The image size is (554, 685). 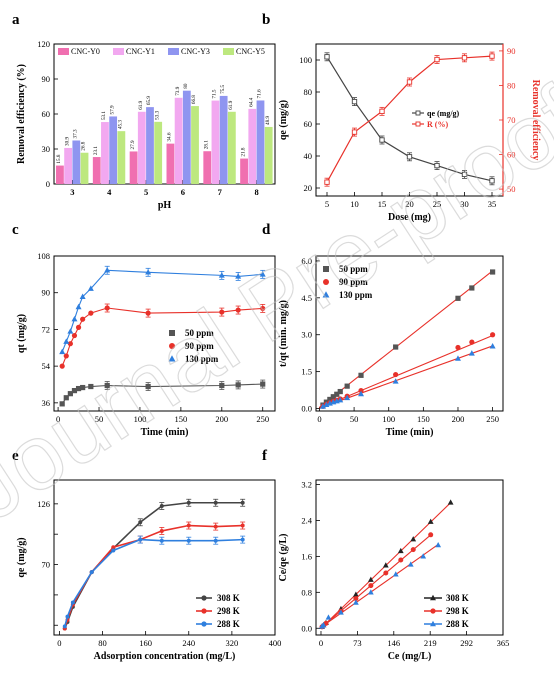 I want to click on bar-value-label: 15.8, so click(x=59, y=158).